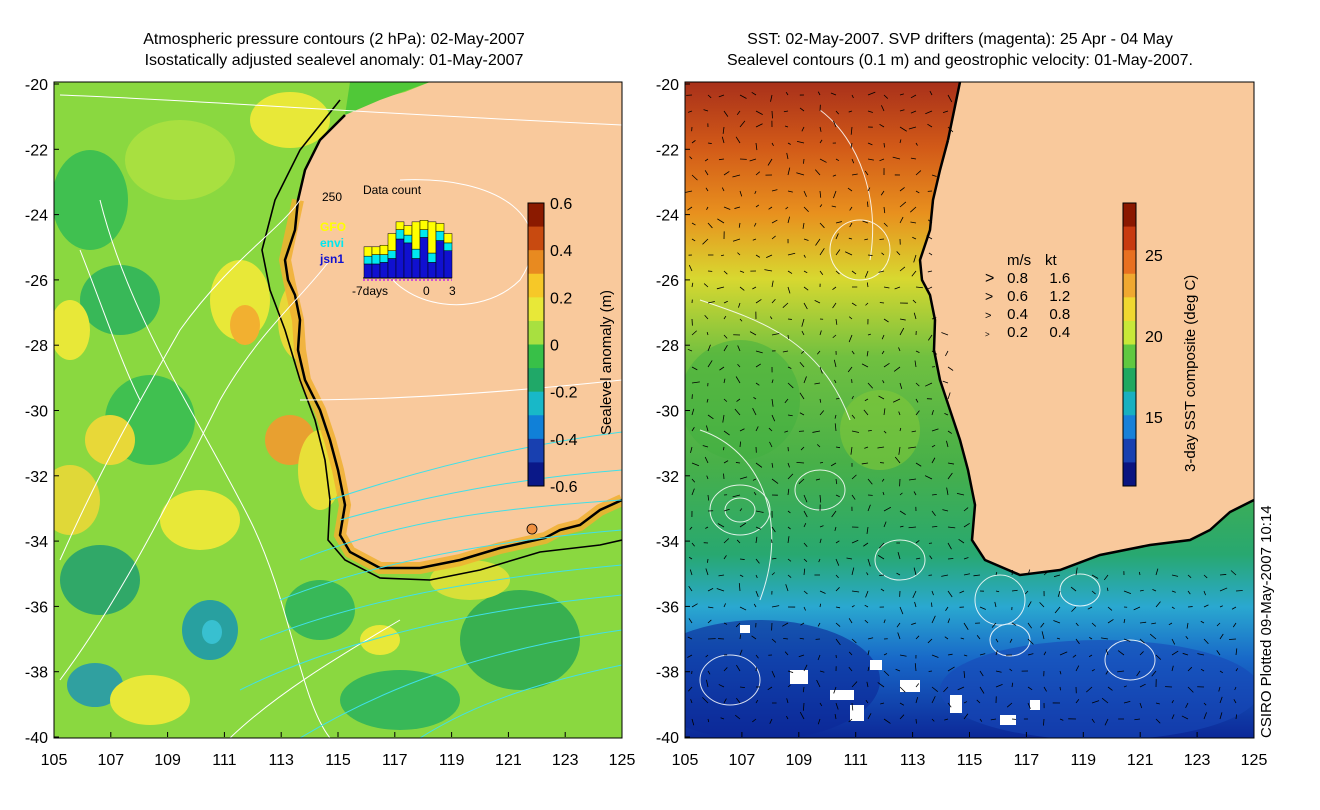 The width and height of the screenshot is (1320, 810). What do you see at coordinates (426, 291) in the screenshot?
I see `data-count-xlabel-zero: 0` at bounding box center [426, 291].